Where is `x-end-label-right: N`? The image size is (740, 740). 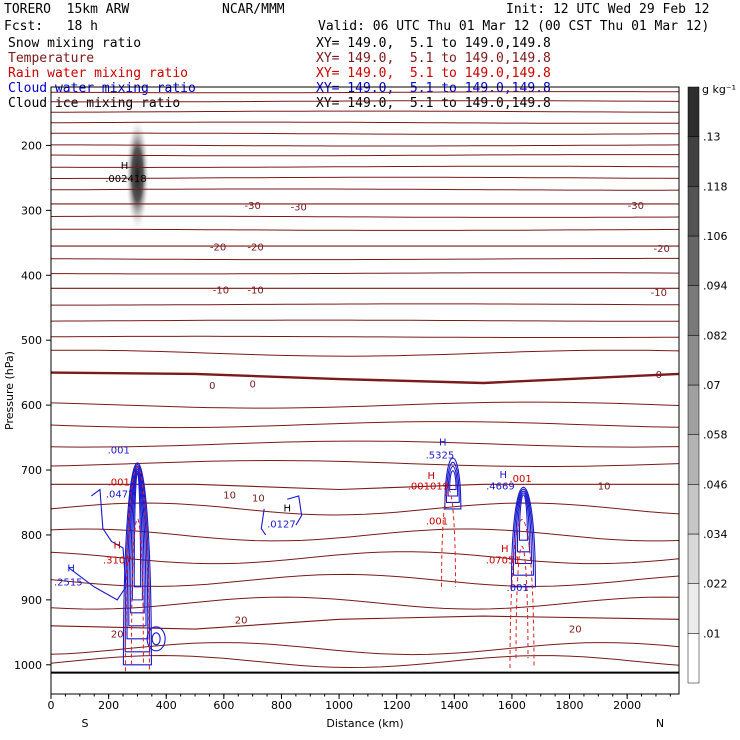
x-end-label-right: N is located at coordinates (660, 723).